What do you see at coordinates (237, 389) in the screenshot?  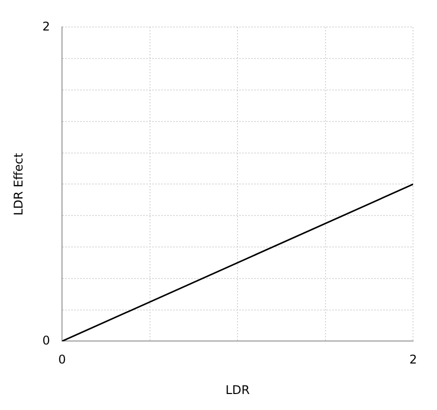 I see `x-axis-title: LDR` at bounding box center [237, 389].